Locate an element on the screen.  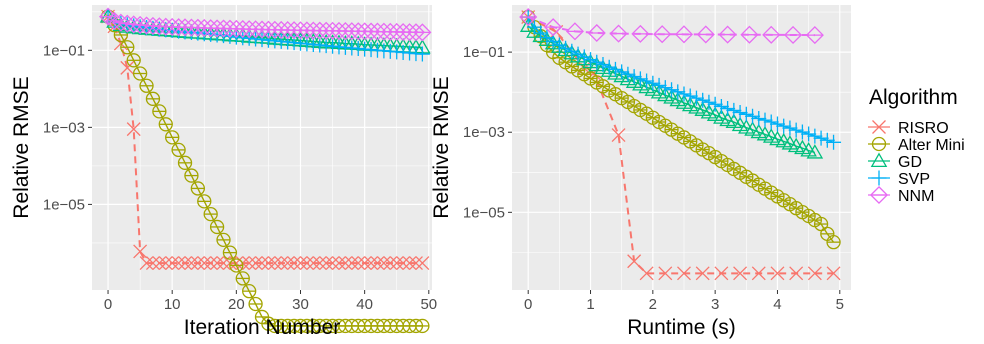
legend-label-nnm: NNM is located at coordinates (916, 196).